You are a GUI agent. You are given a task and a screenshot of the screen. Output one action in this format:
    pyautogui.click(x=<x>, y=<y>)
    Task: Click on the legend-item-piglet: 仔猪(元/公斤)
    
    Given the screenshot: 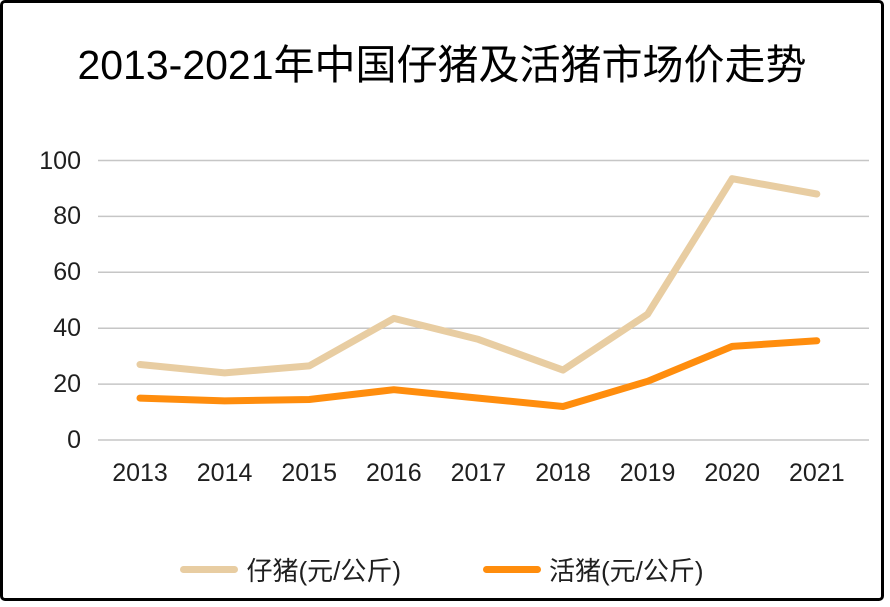 What is the action you would take?
    pyautogui.click(x=290, y=569)
    